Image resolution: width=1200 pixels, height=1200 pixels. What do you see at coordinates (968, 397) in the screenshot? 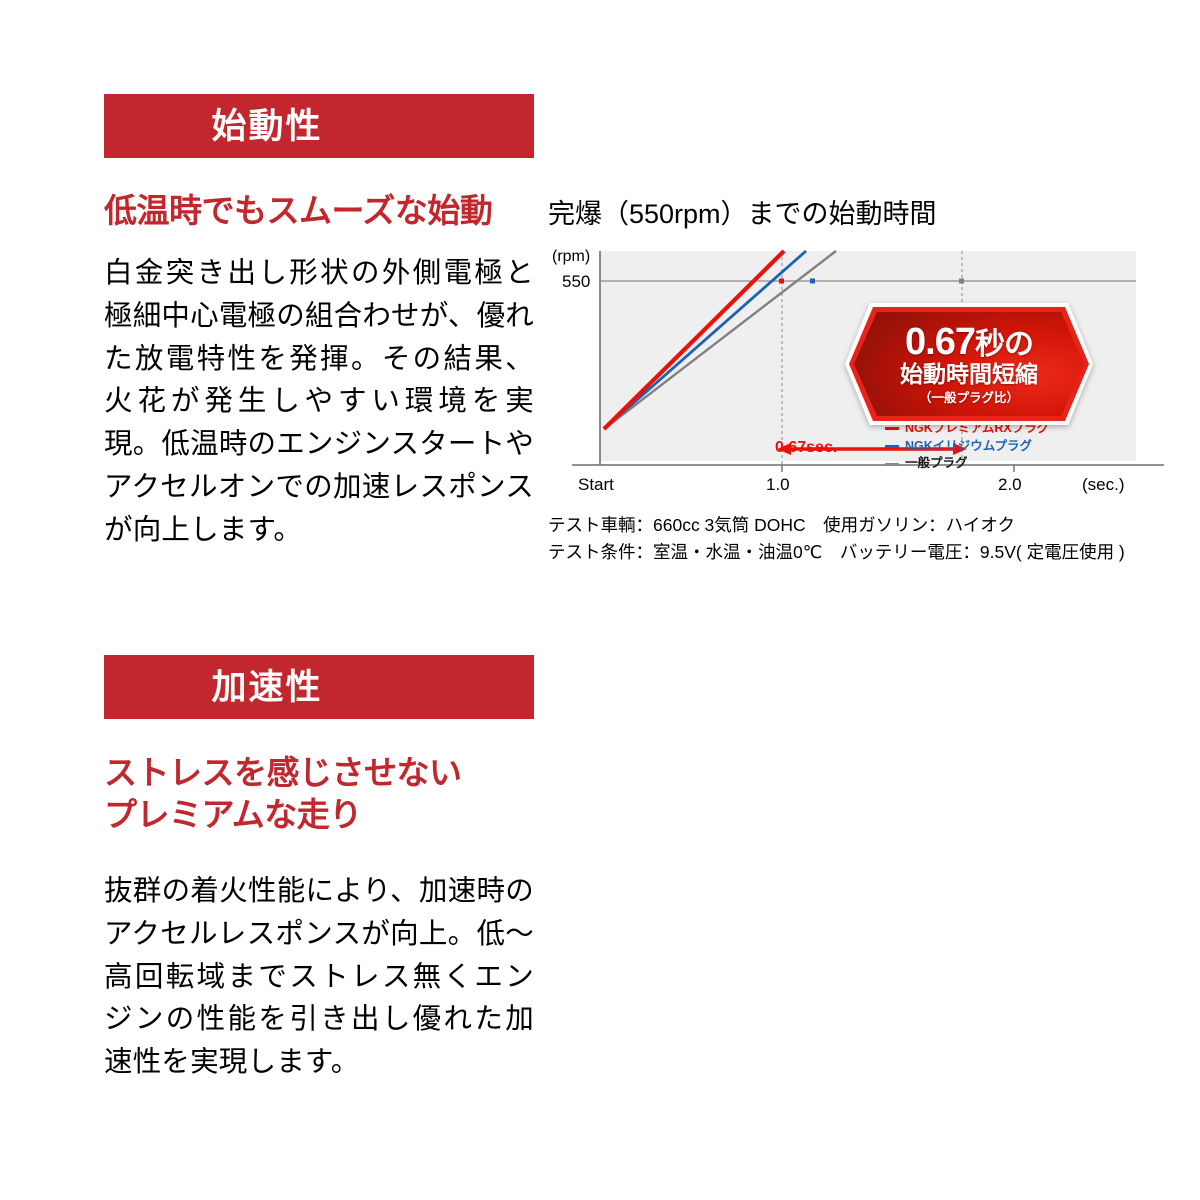
I see `badge-note: （一般プラグ比）` at bounding box center [968, 397].